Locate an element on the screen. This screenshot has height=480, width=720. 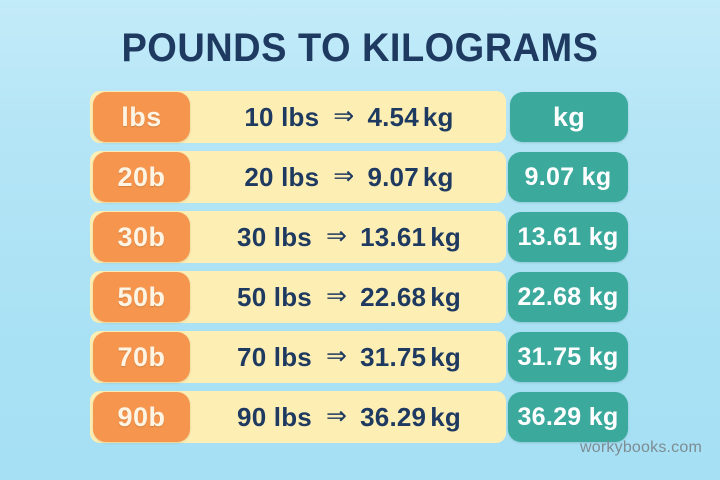
from-value: 20 lbs is located at coordinates (282, 176).